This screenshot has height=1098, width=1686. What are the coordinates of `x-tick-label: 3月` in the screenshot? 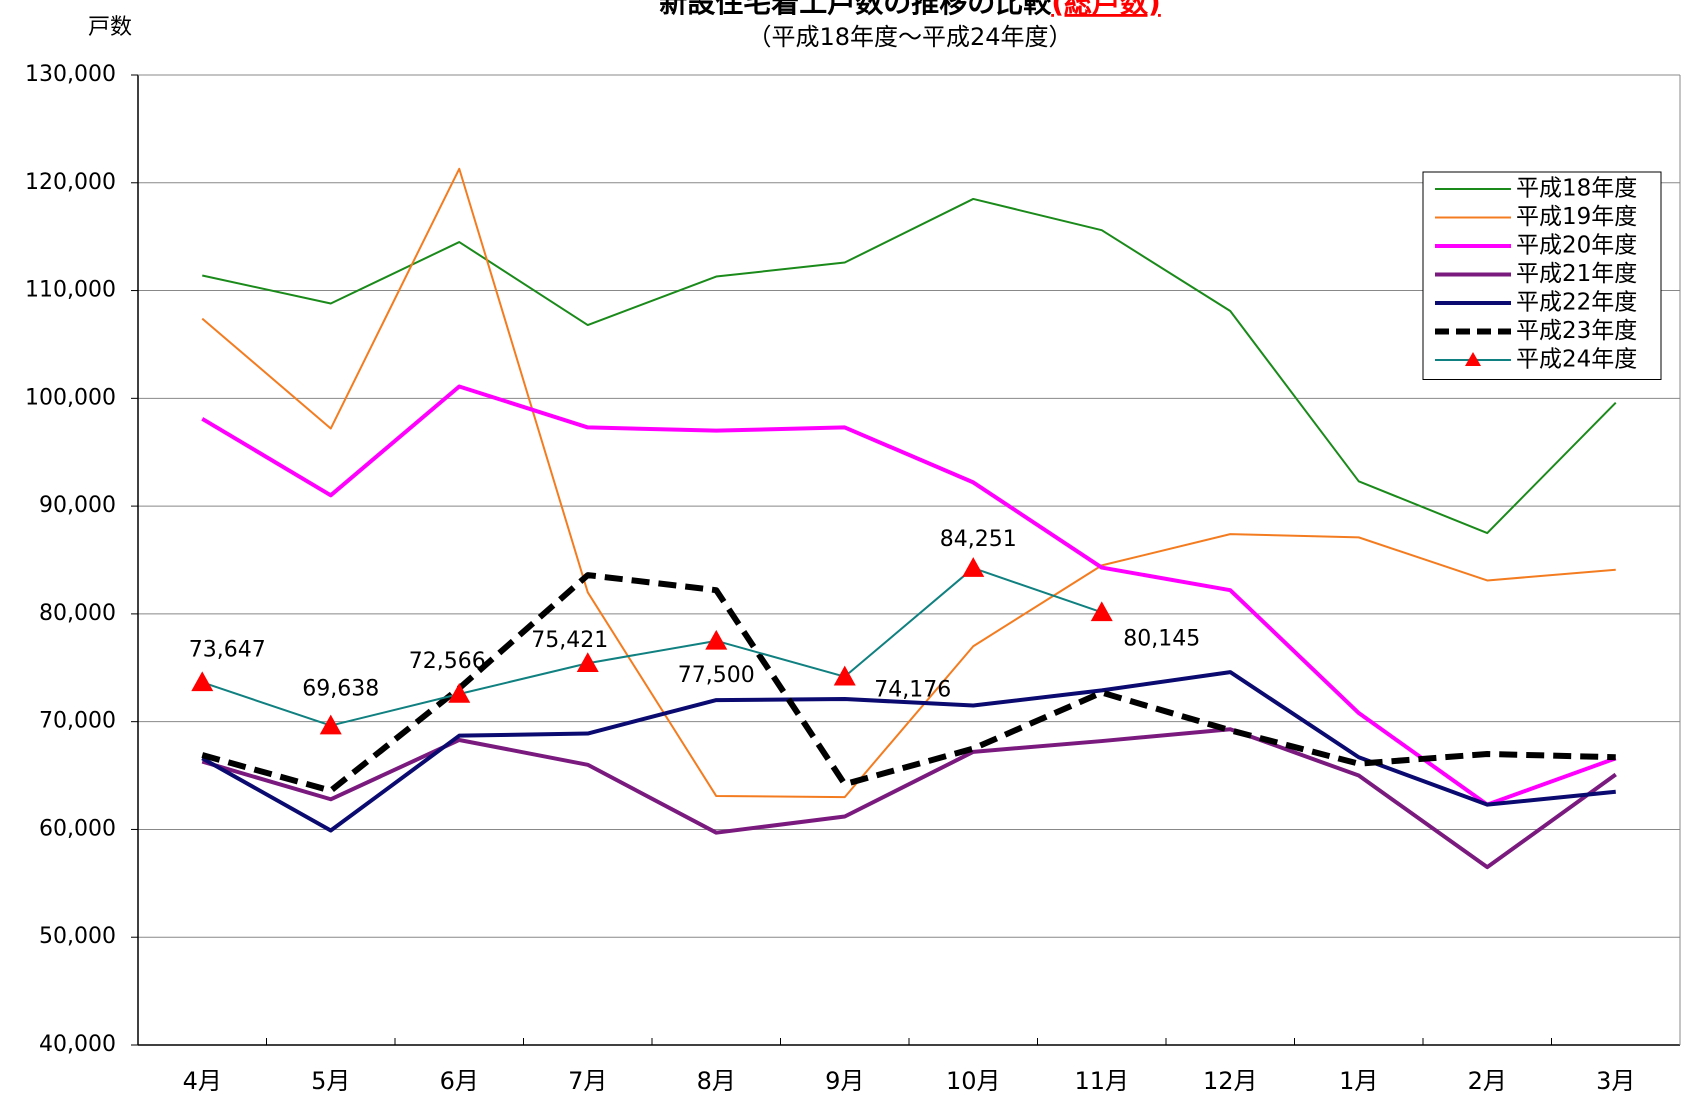 It's located at (1615, 1081).